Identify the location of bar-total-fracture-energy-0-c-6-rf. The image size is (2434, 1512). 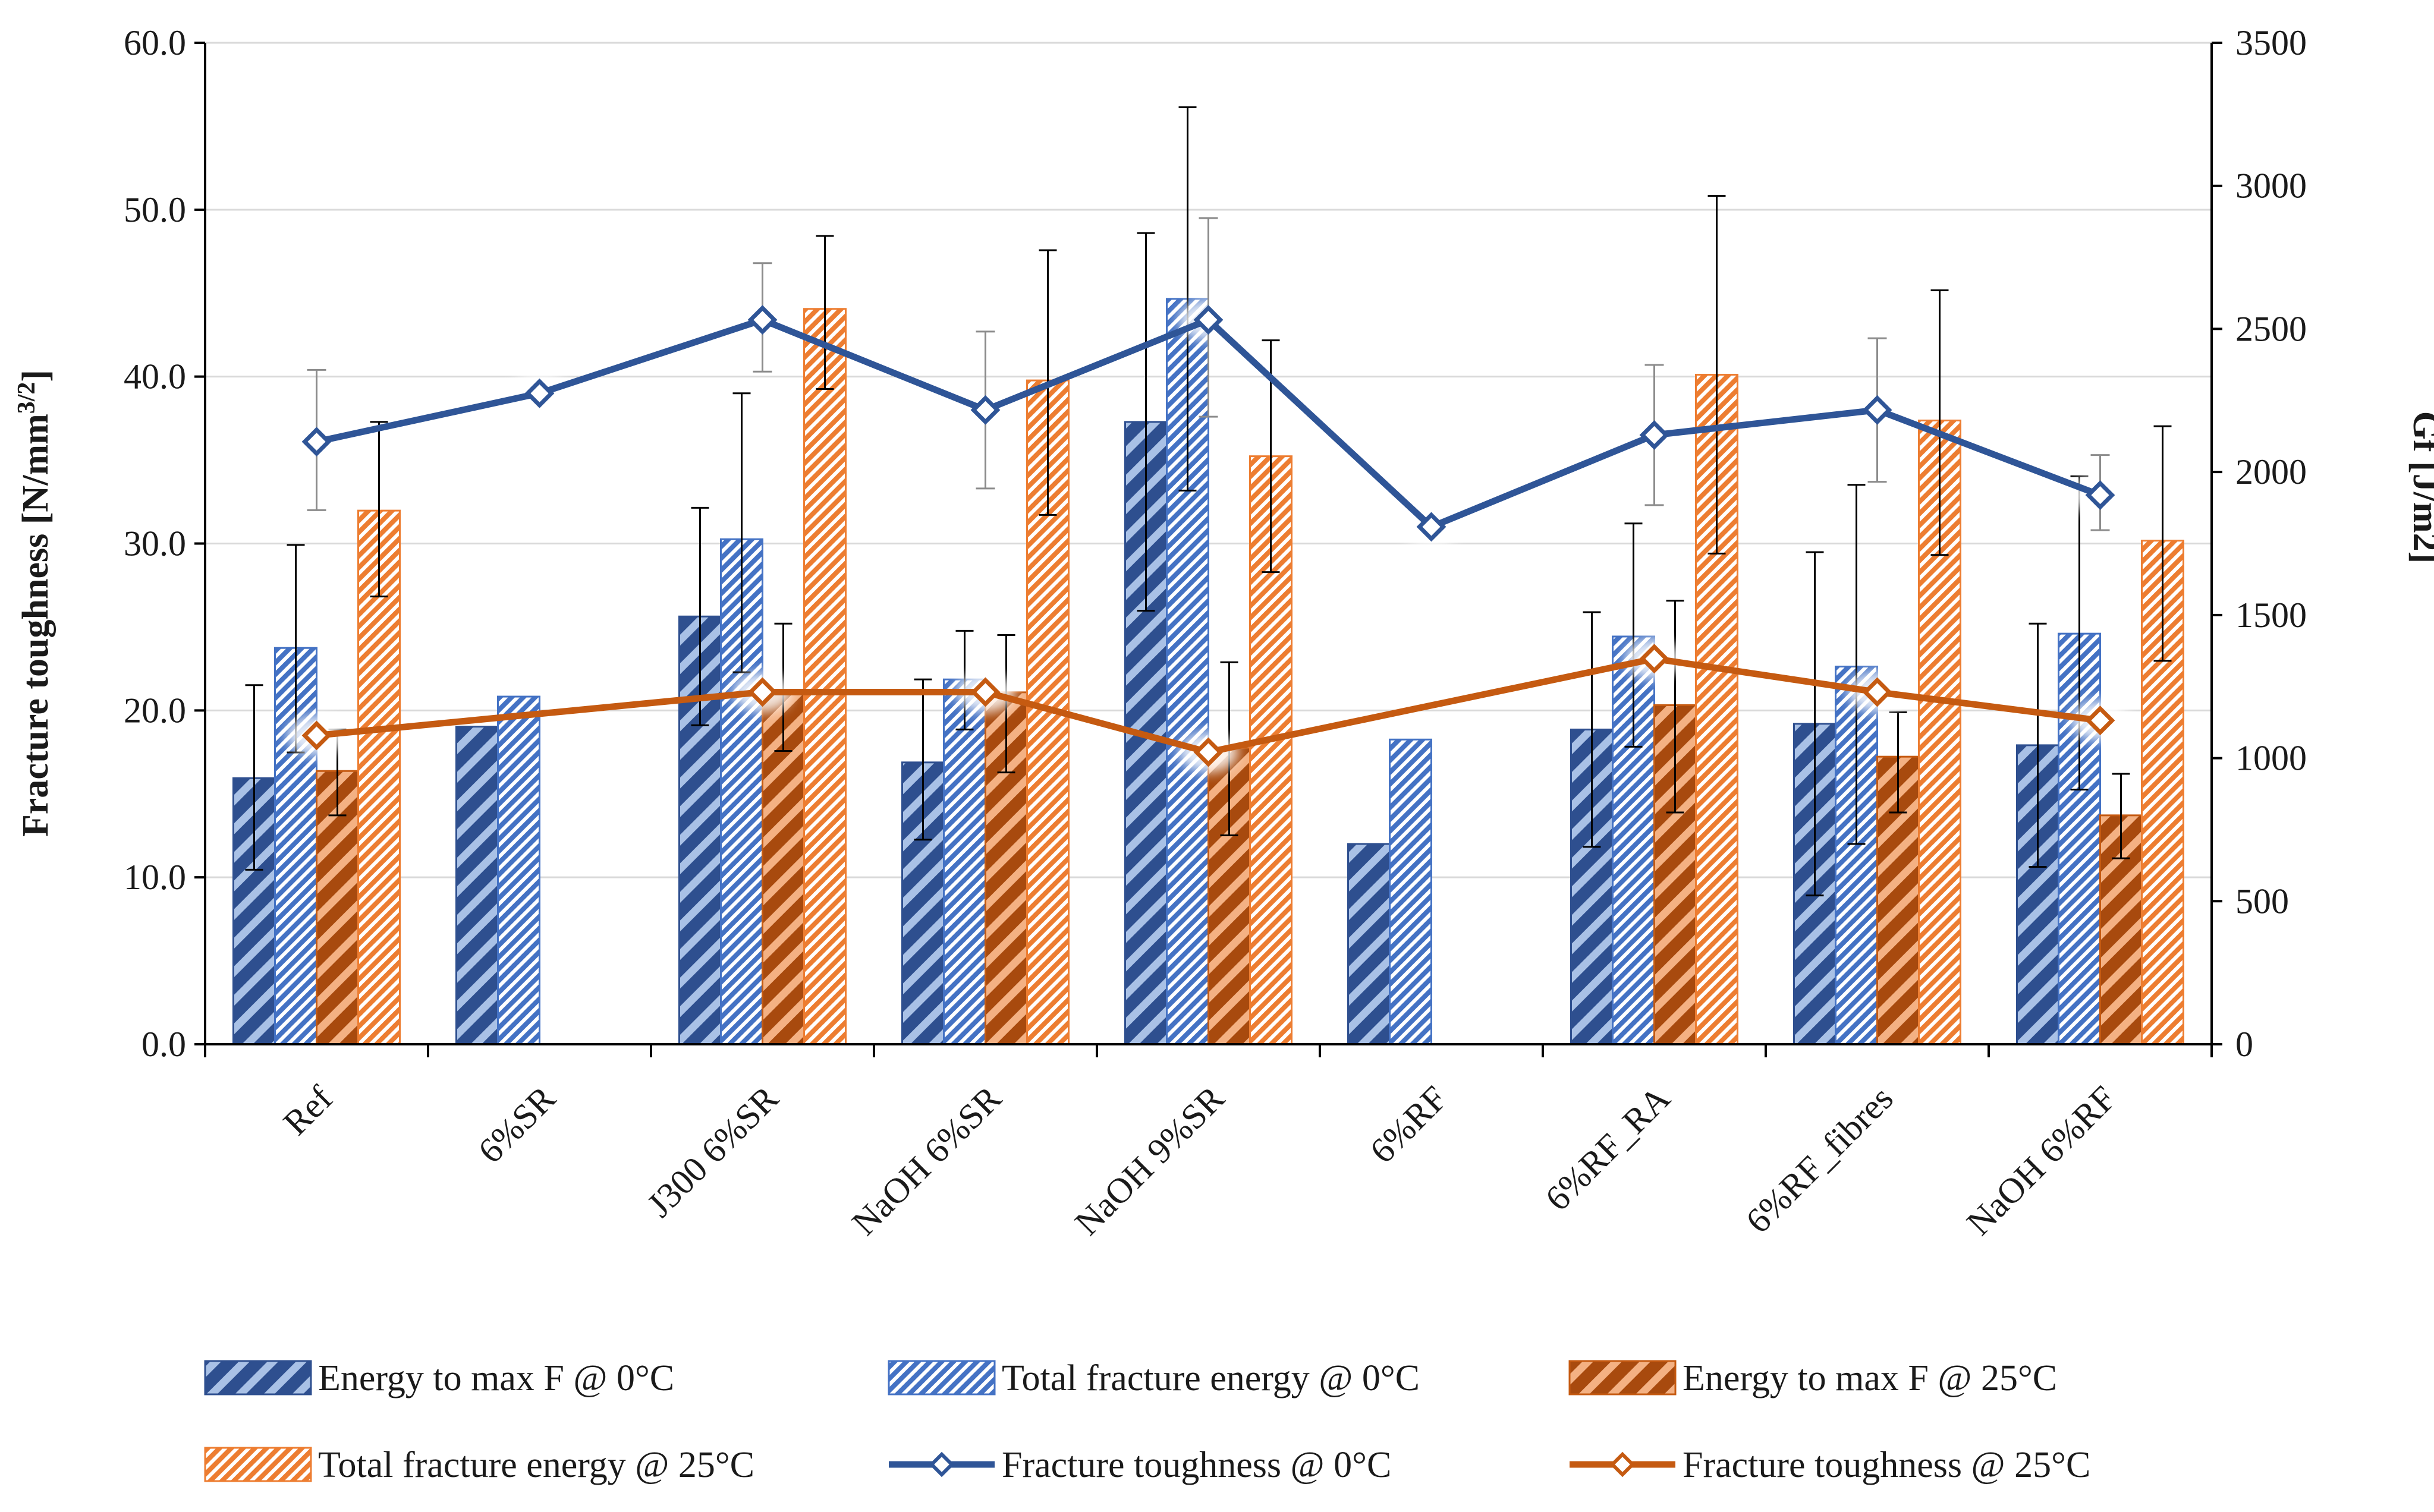
(1410, 891).